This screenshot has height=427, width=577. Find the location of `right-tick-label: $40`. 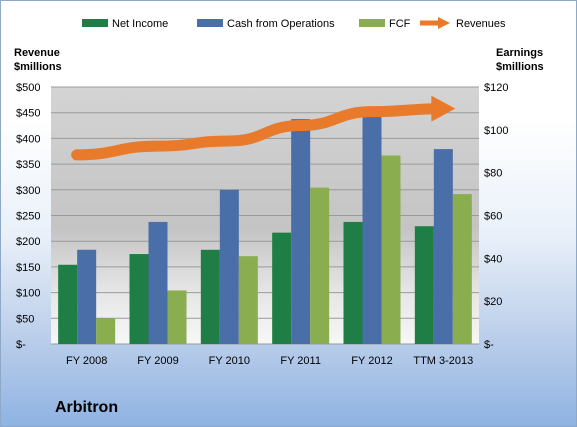

right-tick-label: $40 is located at coordinates (493, 259).